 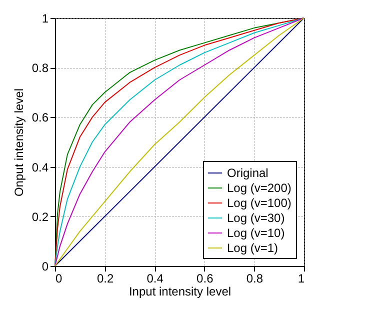 I want to click on x-tick-label: 1, so click(x=301, y=279).